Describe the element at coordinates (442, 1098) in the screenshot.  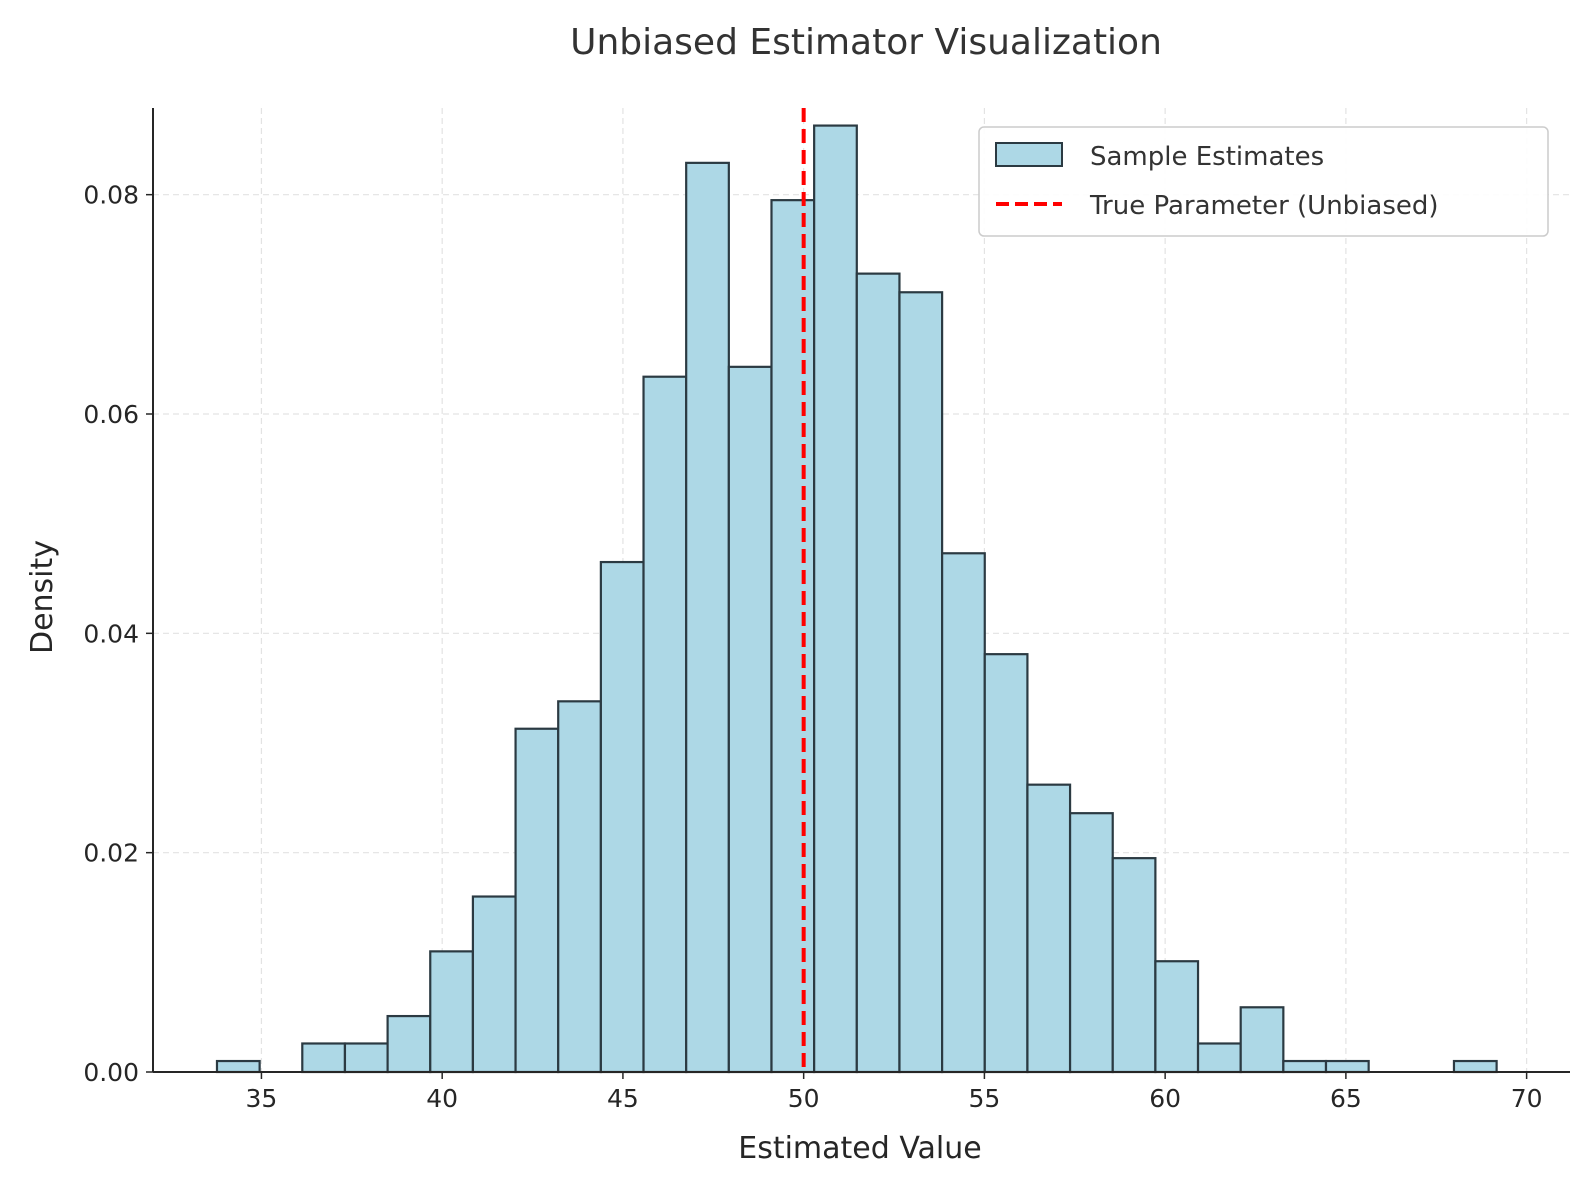
I see `x-tick-label: 40` at that location.